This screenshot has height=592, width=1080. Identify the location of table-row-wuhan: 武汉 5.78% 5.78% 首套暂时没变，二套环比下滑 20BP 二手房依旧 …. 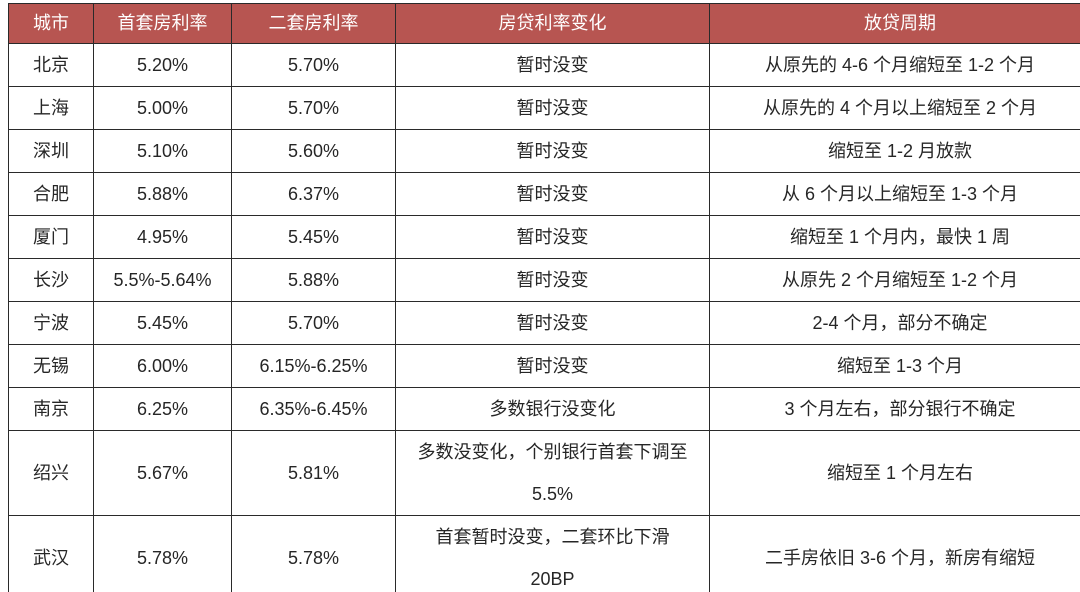
(544, 553).